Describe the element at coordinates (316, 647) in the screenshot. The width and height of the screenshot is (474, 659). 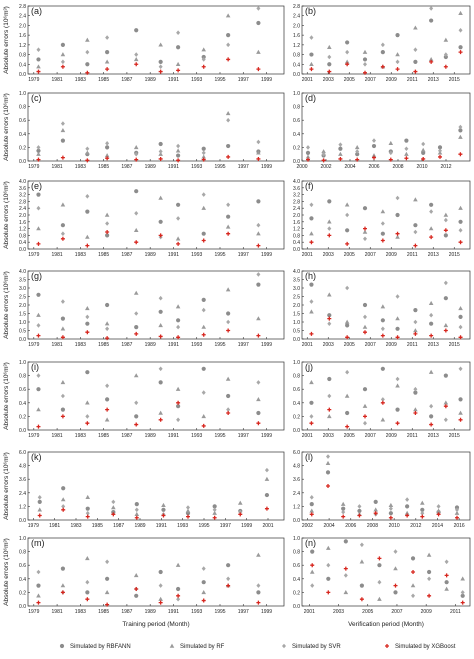
I see `legend-label: Simulated by SVR` at that location.